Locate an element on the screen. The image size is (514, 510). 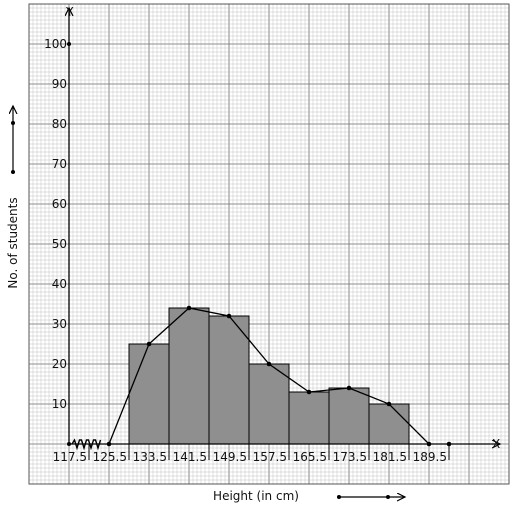
x-tick-label: 181.5 is located at coordinates (390, 457).